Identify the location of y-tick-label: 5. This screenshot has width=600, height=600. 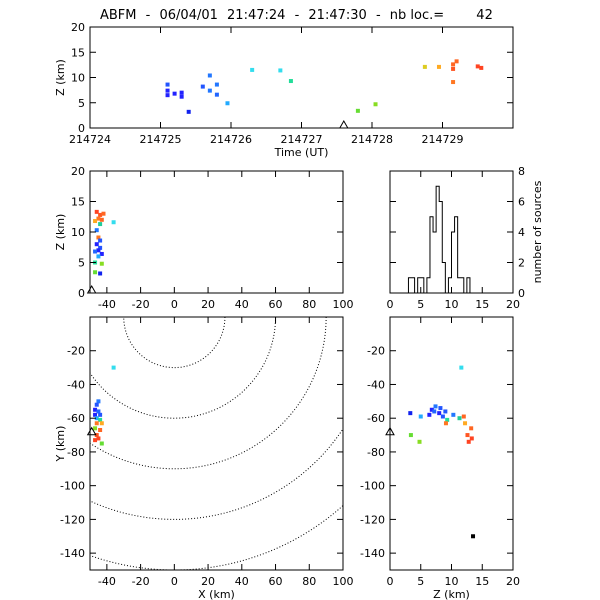
(81, 263).